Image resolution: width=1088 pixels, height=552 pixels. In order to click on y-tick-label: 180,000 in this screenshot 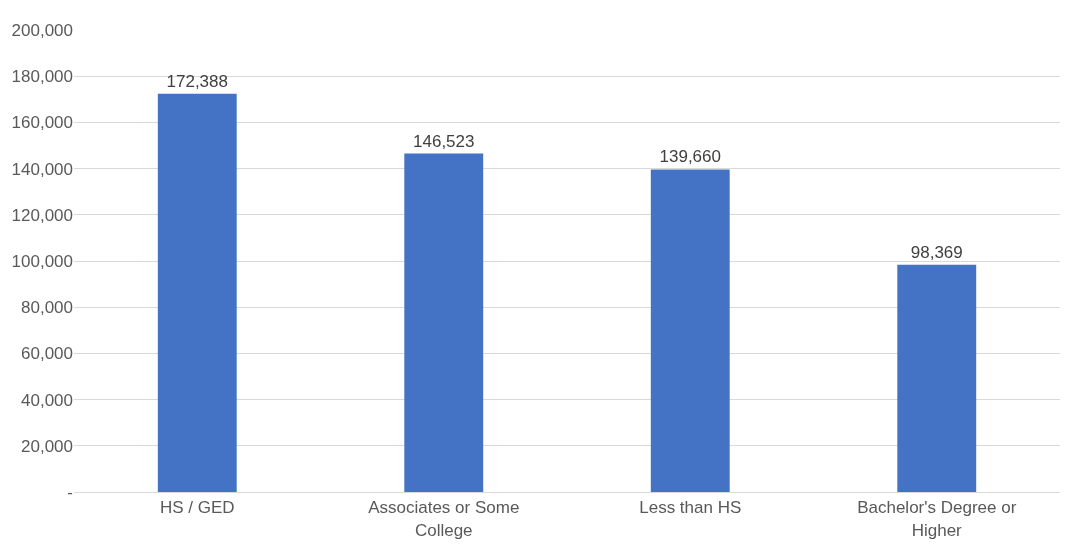, I will do `click(42, 77)`.